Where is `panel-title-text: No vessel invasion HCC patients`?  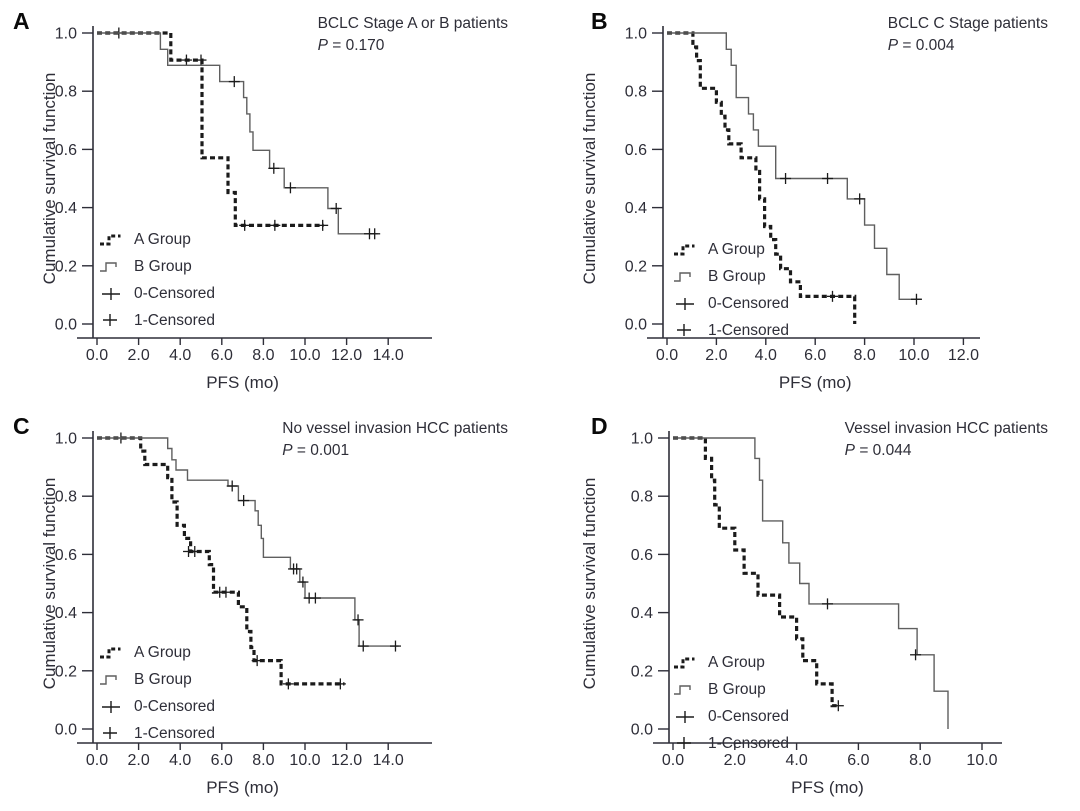 panel-title-text: No vessel invasion HCC patients is located at coordinates (395, 428).